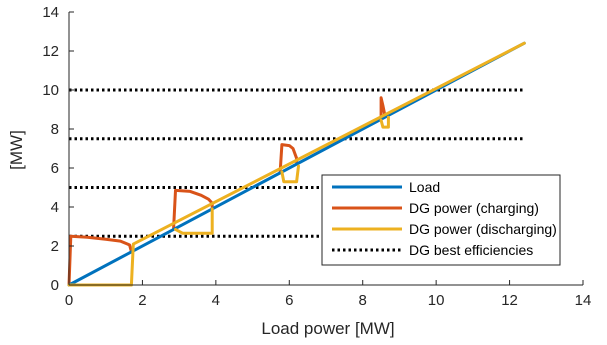 This screenshot has height=345, width=607. I want to click on x-tick-label: 6, so click(289, 300).